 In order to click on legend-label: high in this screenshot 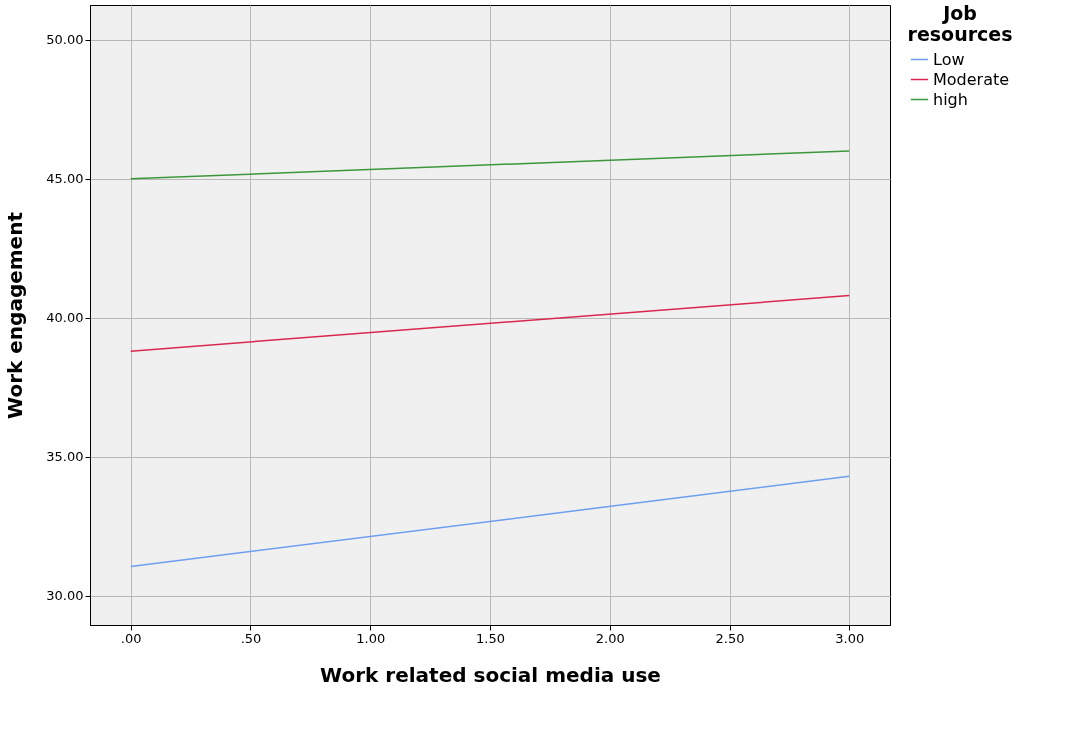, I will do `click(950, 99)`.